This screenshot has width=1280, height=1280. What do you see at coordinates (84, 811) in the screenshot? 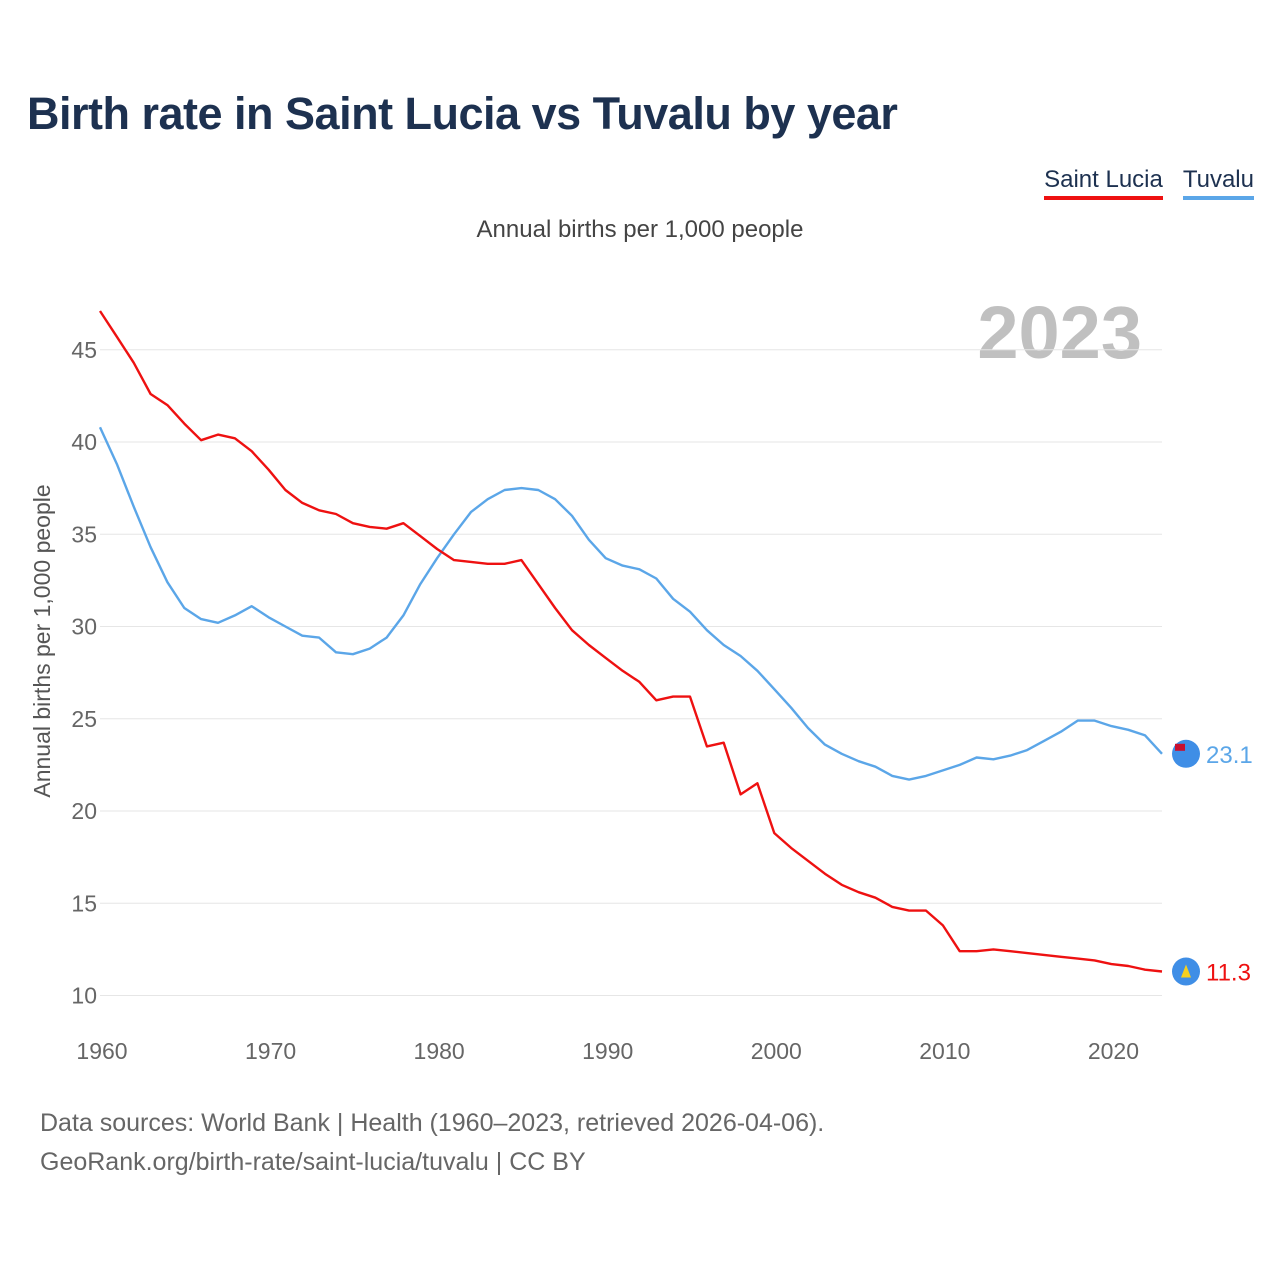
I see `y-tick-label-20: 20` at bounding box center [84, 811].